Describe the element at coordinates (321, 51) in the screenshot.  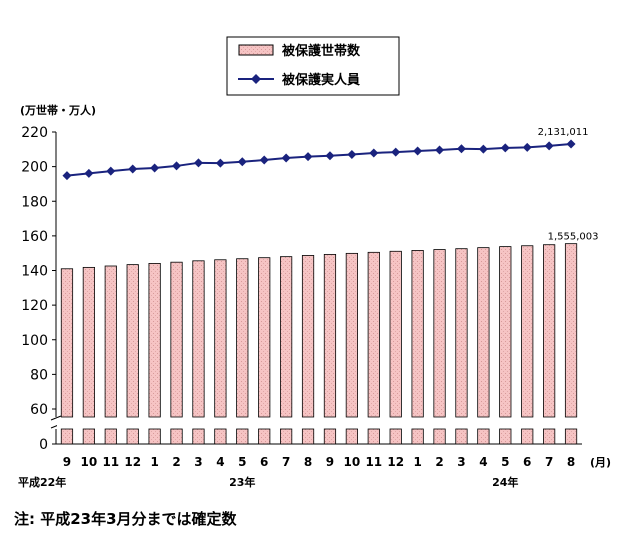
I see `legend-label-bar: 被保護世帯数` at that location.